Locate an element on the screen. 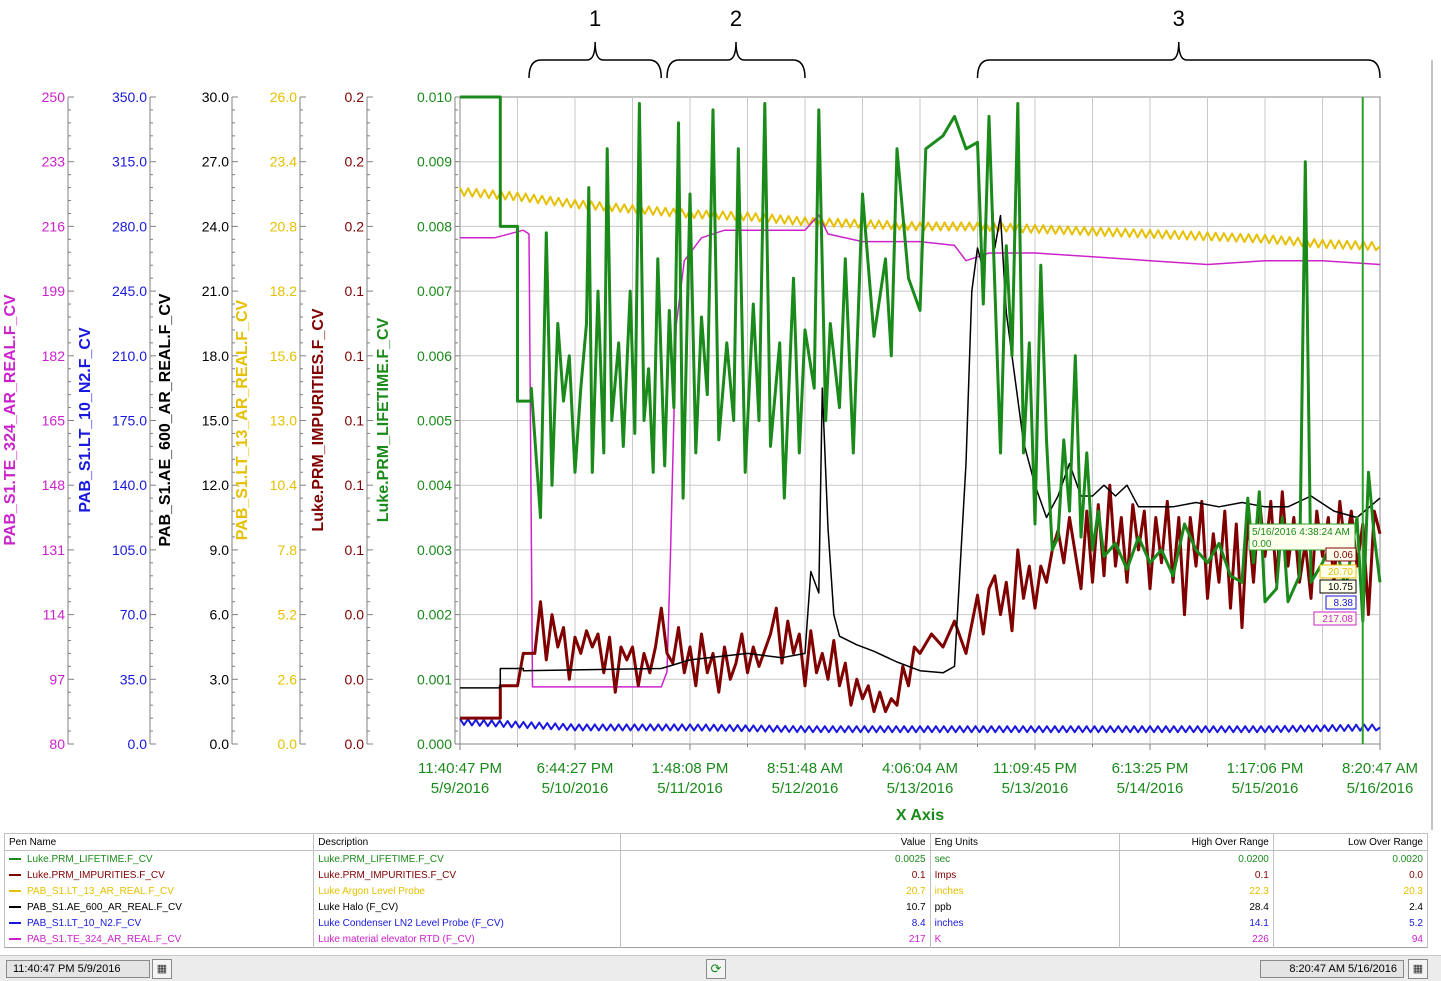 This screenshot has height=981, width=1441. pen-low-over-range-text: 2.4 is located at coordinates (1416, 907).